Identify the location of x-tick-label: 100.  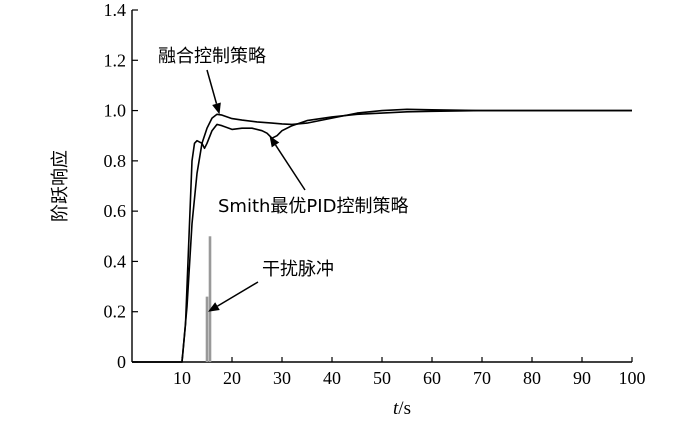
(632, 378).